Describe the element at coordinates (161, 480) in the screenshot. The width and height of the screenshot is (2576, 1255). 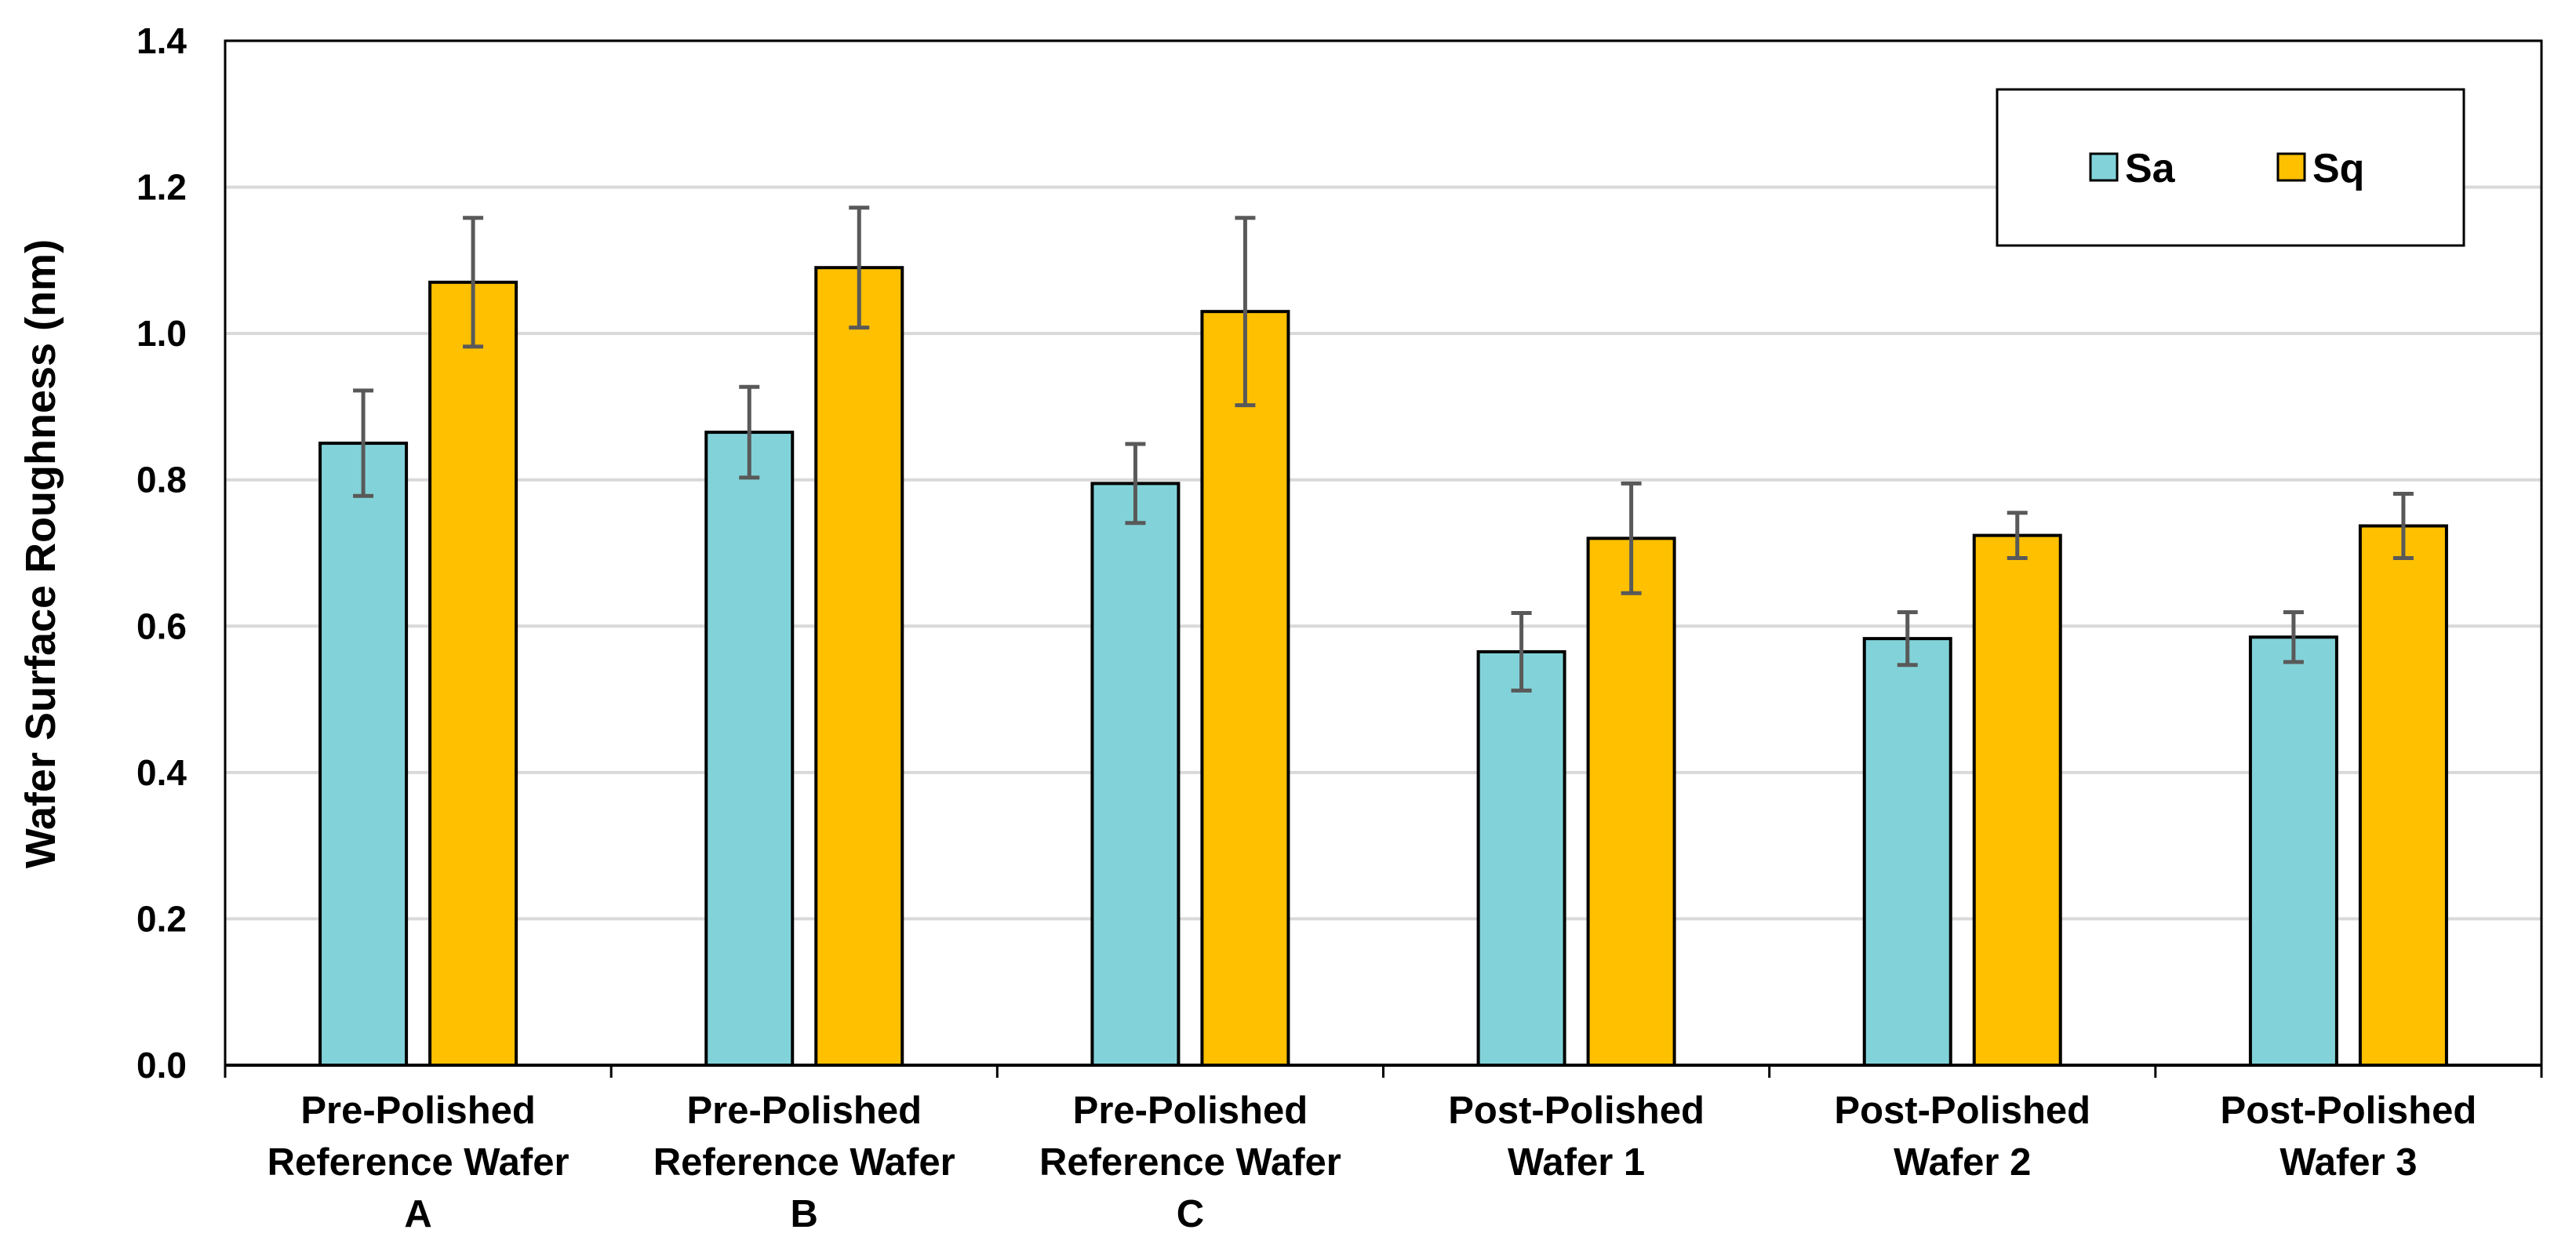
I see `y-tick-label: 0.8` at that location.